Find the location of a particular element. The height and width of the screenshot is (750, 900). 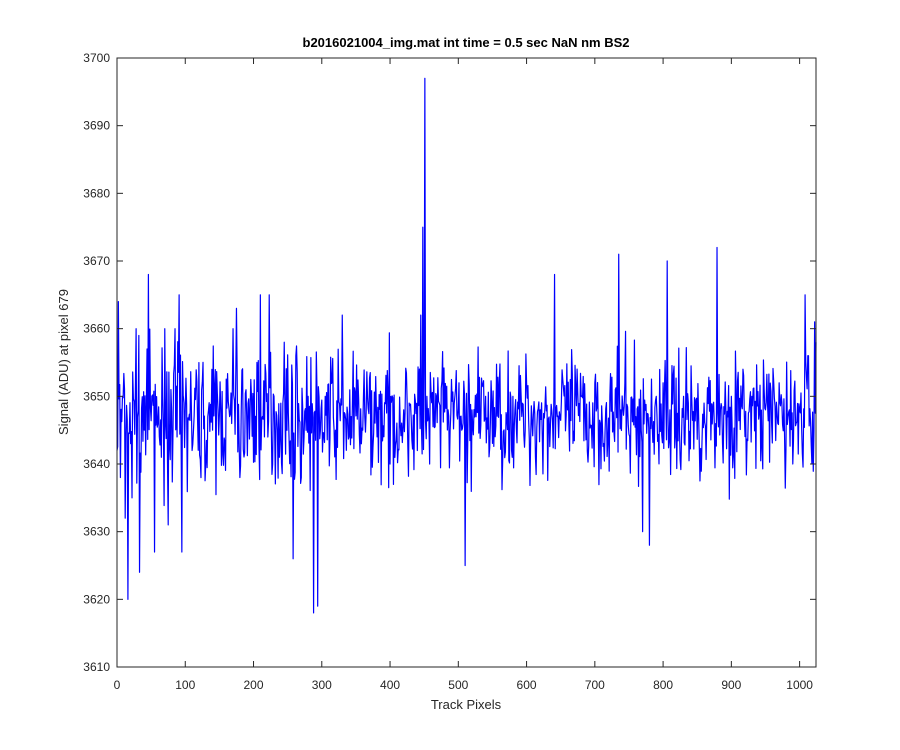

y-tick-label: 3610 is located at coordinates (96, 667).